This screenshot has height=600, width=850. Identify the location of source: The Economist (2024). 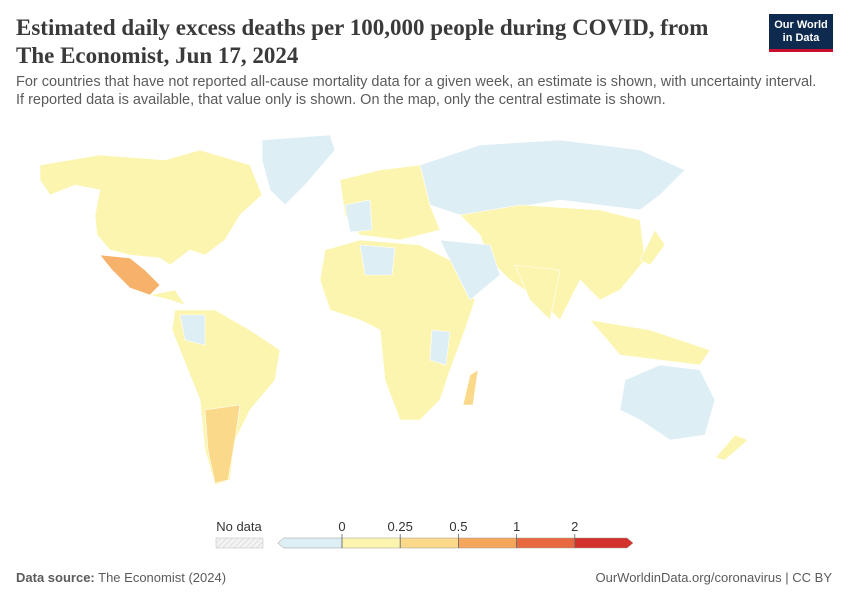
(162, 577).